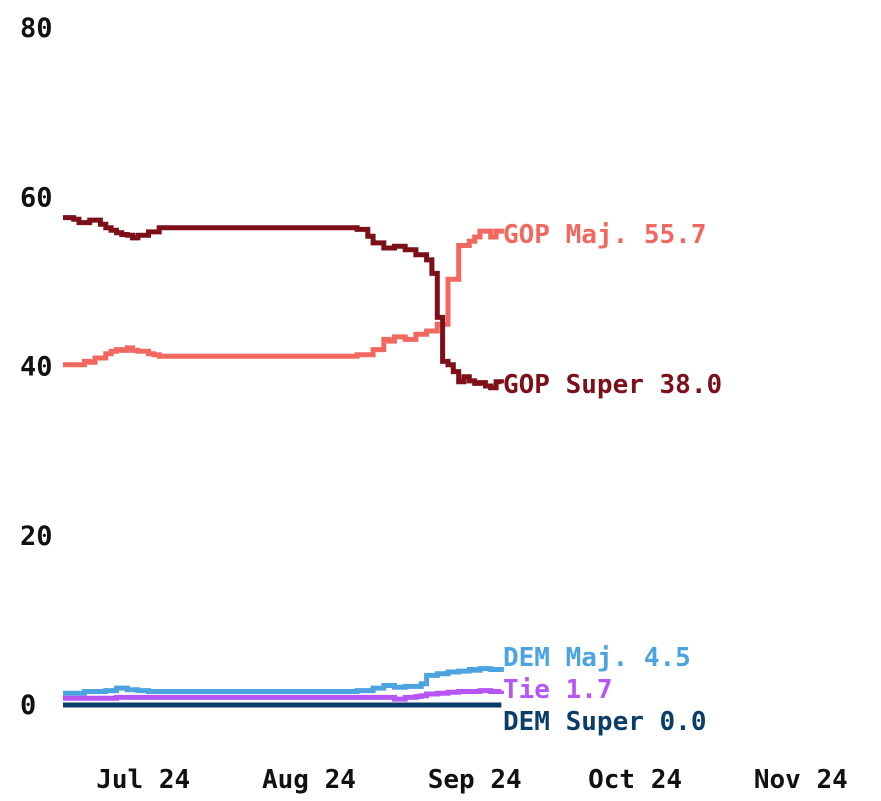 Image resolution: width=881 pixels, height=801 pixels. Describe the element at coordinates (143, 780) in the screenshot. I see `x-tick-label: Jul 24` at that location.